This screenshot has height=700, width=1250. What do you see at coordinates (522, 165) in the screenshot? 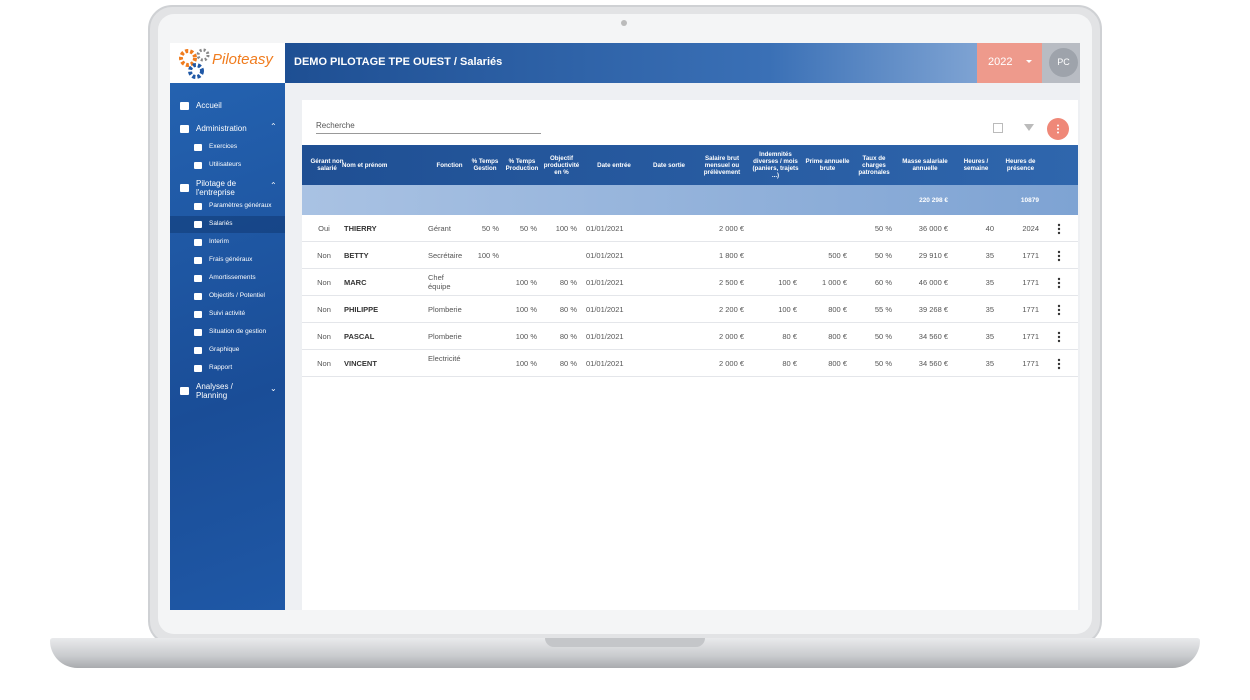
I see `column-header: % Temps Production` at bounding box center [522, 165].